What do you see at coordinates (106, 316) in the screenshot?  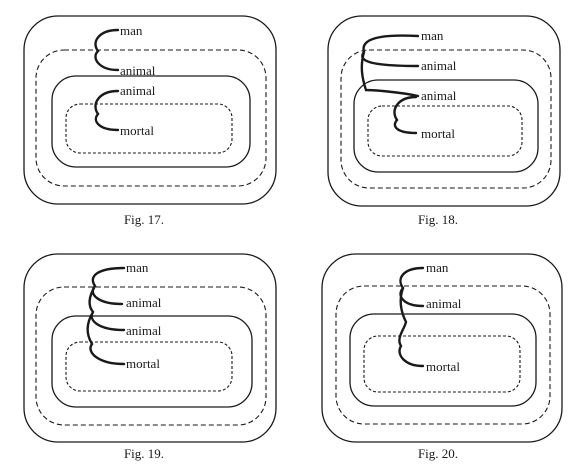 I see `link-chain-all-terms` at bounding box center [106, 316].